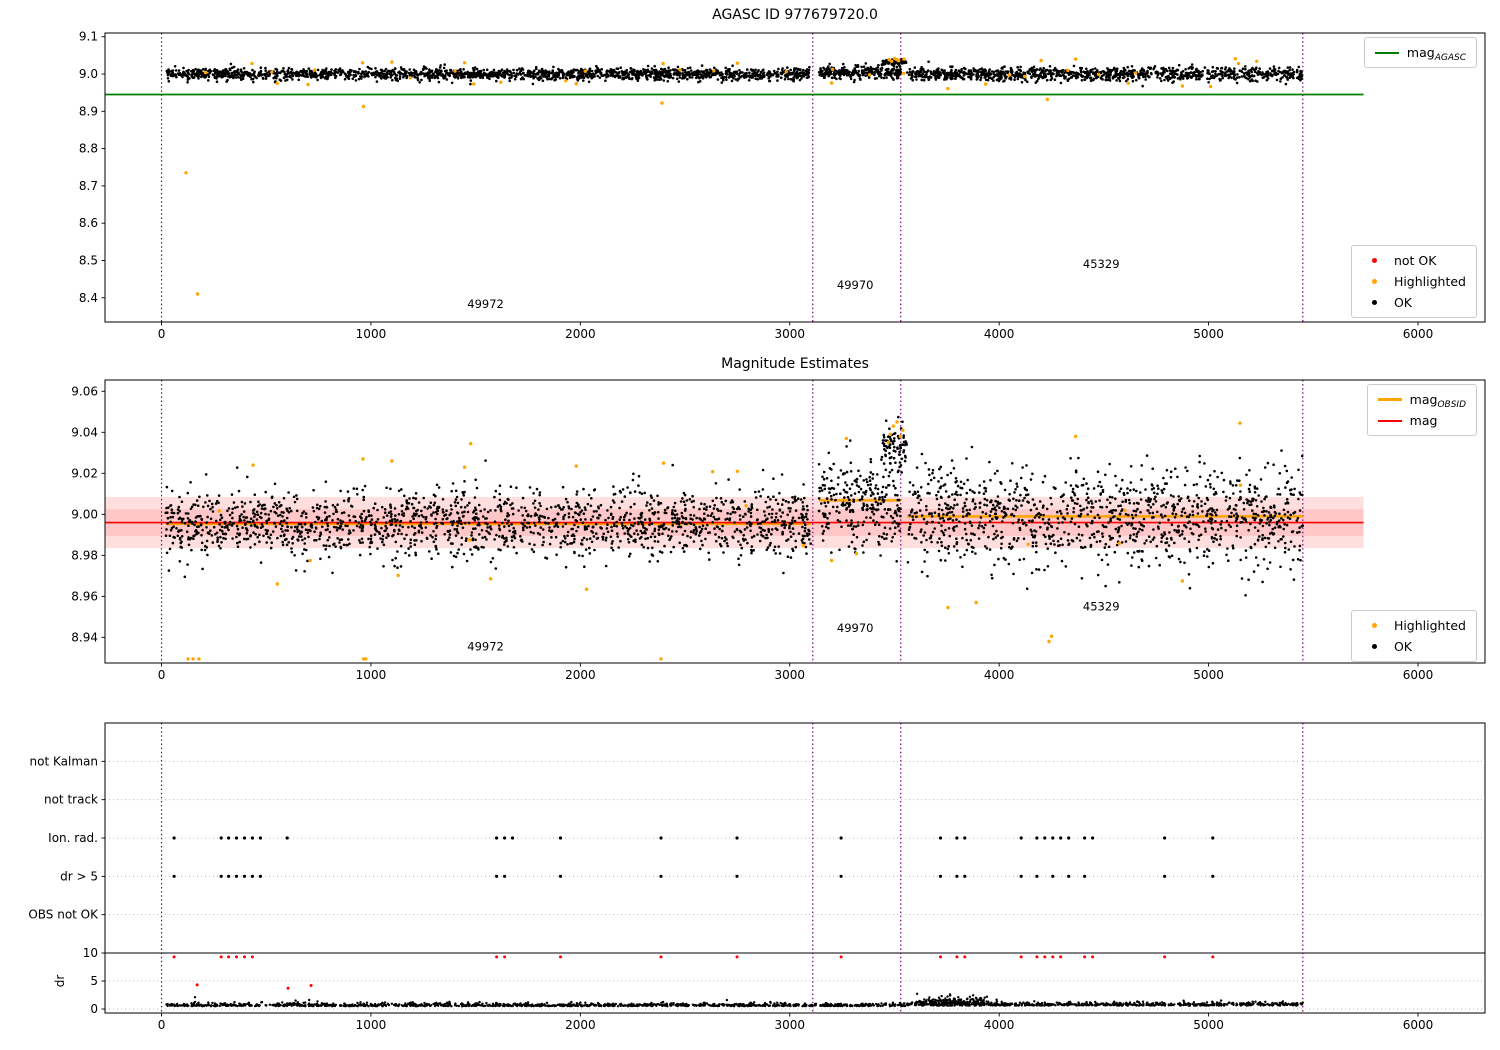  I want to click on mag-agasc-line-marker, so click(1386, 52).